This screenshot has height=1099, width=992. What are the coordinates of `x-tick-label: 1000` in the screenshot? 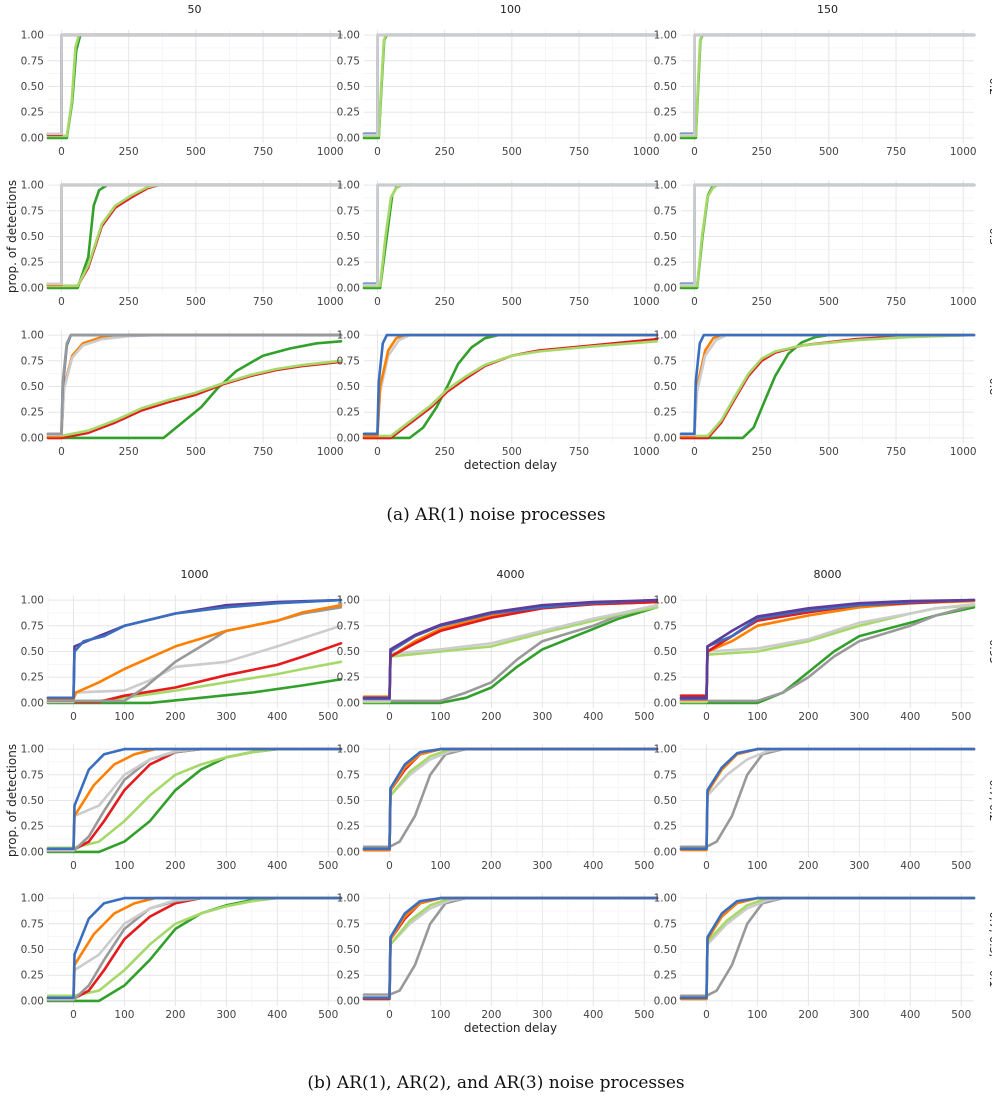 It's located at (330, 452).